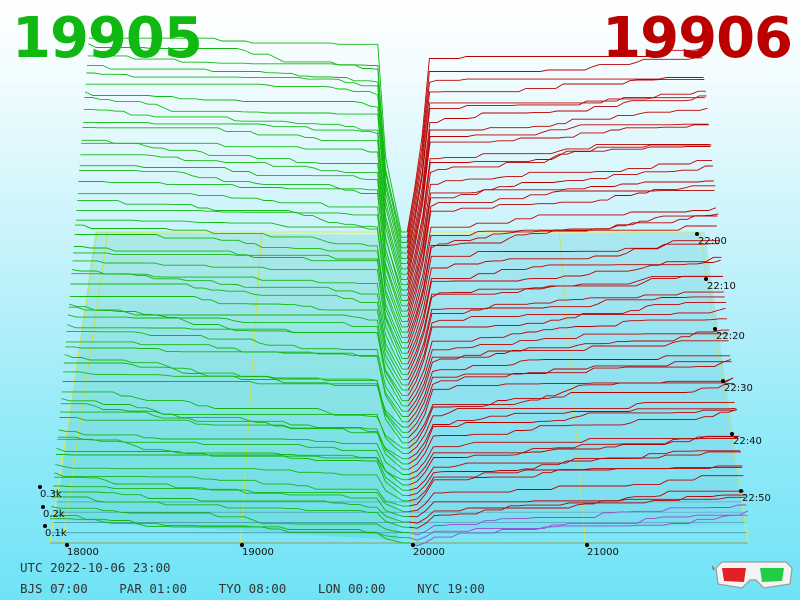 The width and height of the screenshot is (800, 600). I want to click on 3d-glasses-icon, so click(753, 575).